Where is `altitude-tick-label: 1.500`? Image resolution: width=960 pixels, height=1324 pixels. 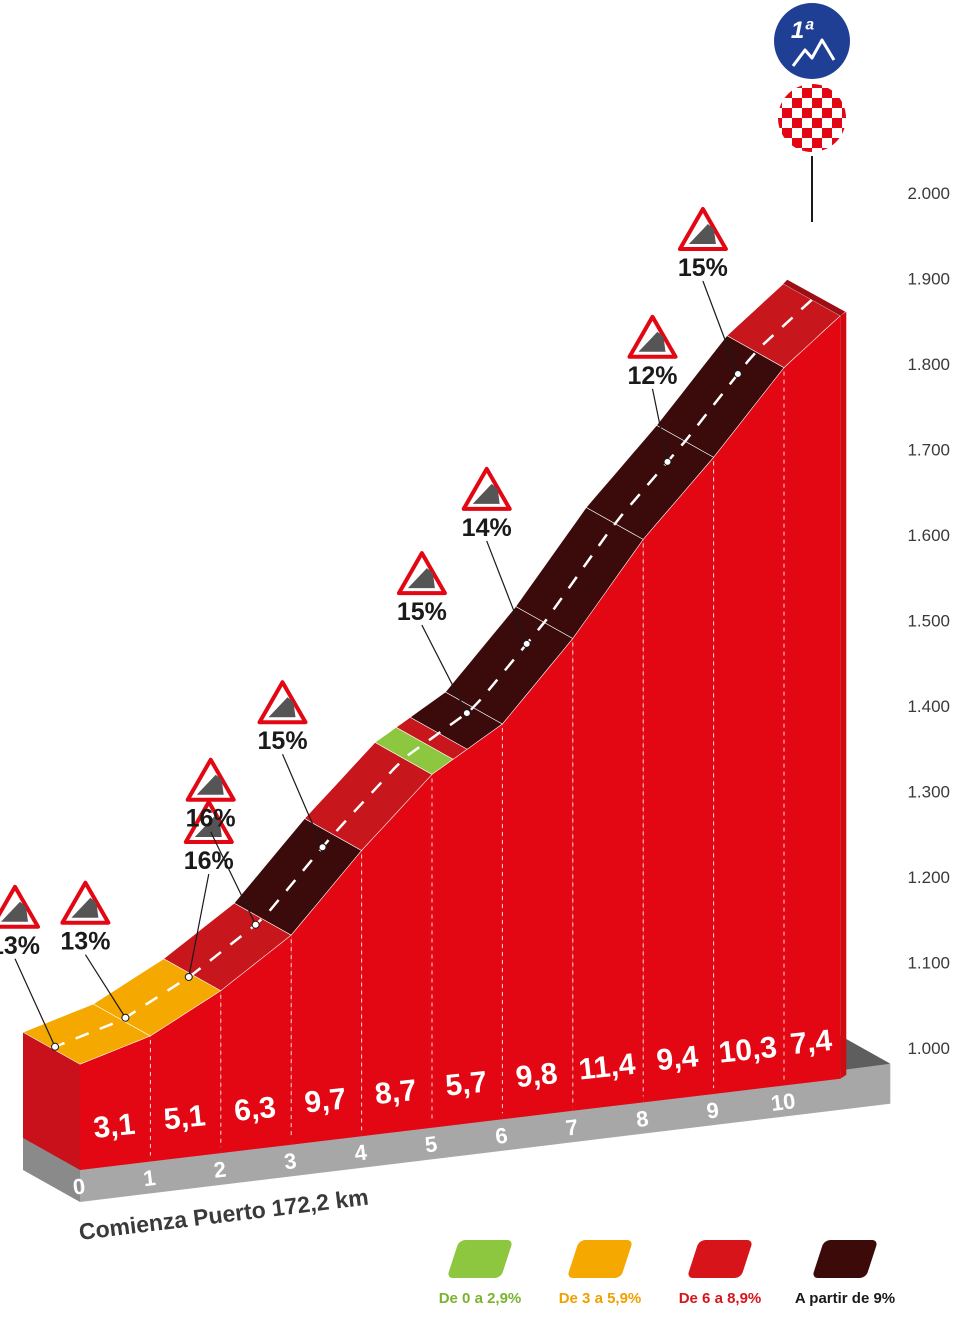
altitude-tick-label: 1.500 is located at coordinates (928, 621).